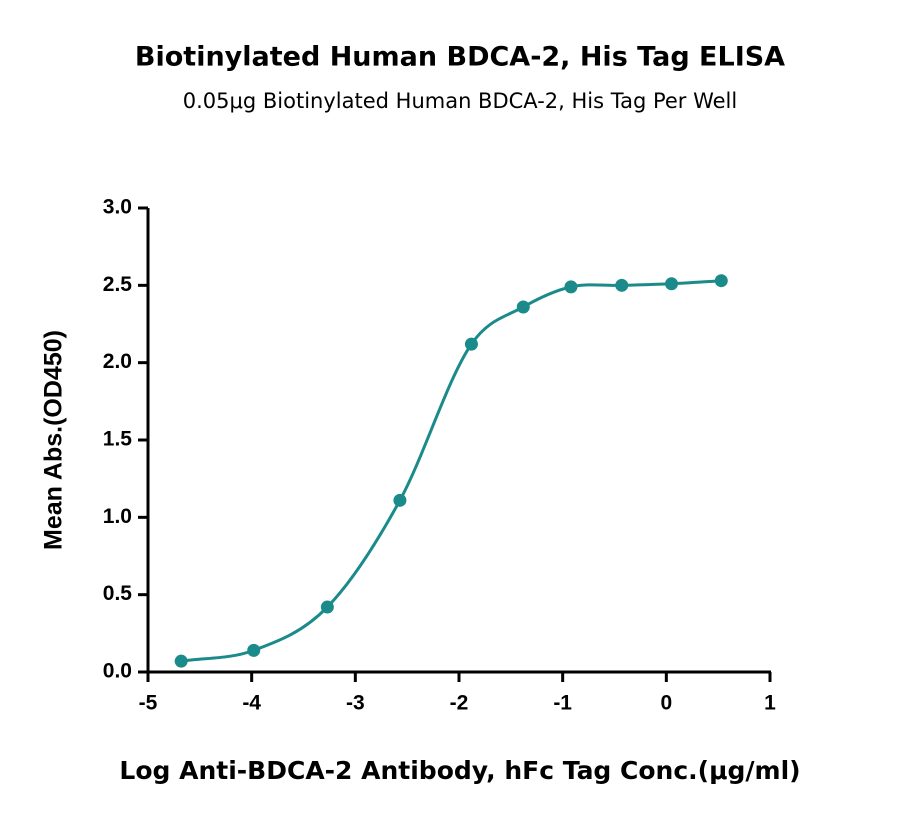  What do you see at coordinates (117, 207) in the screenshot?
I see `y-tick-label: 3.0` at bounding box center [117, 207].